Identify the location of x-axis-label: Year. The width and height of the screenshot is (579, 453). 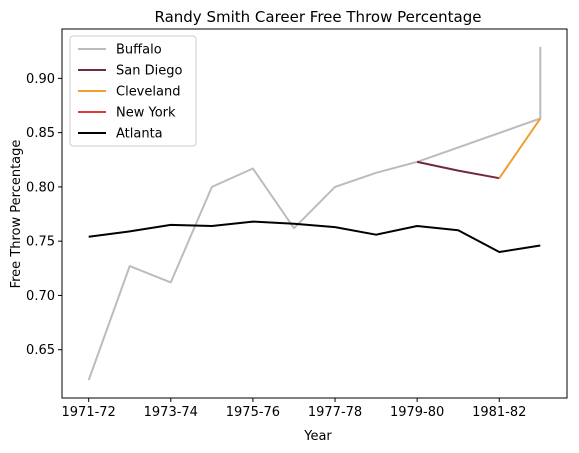
(317, 436).